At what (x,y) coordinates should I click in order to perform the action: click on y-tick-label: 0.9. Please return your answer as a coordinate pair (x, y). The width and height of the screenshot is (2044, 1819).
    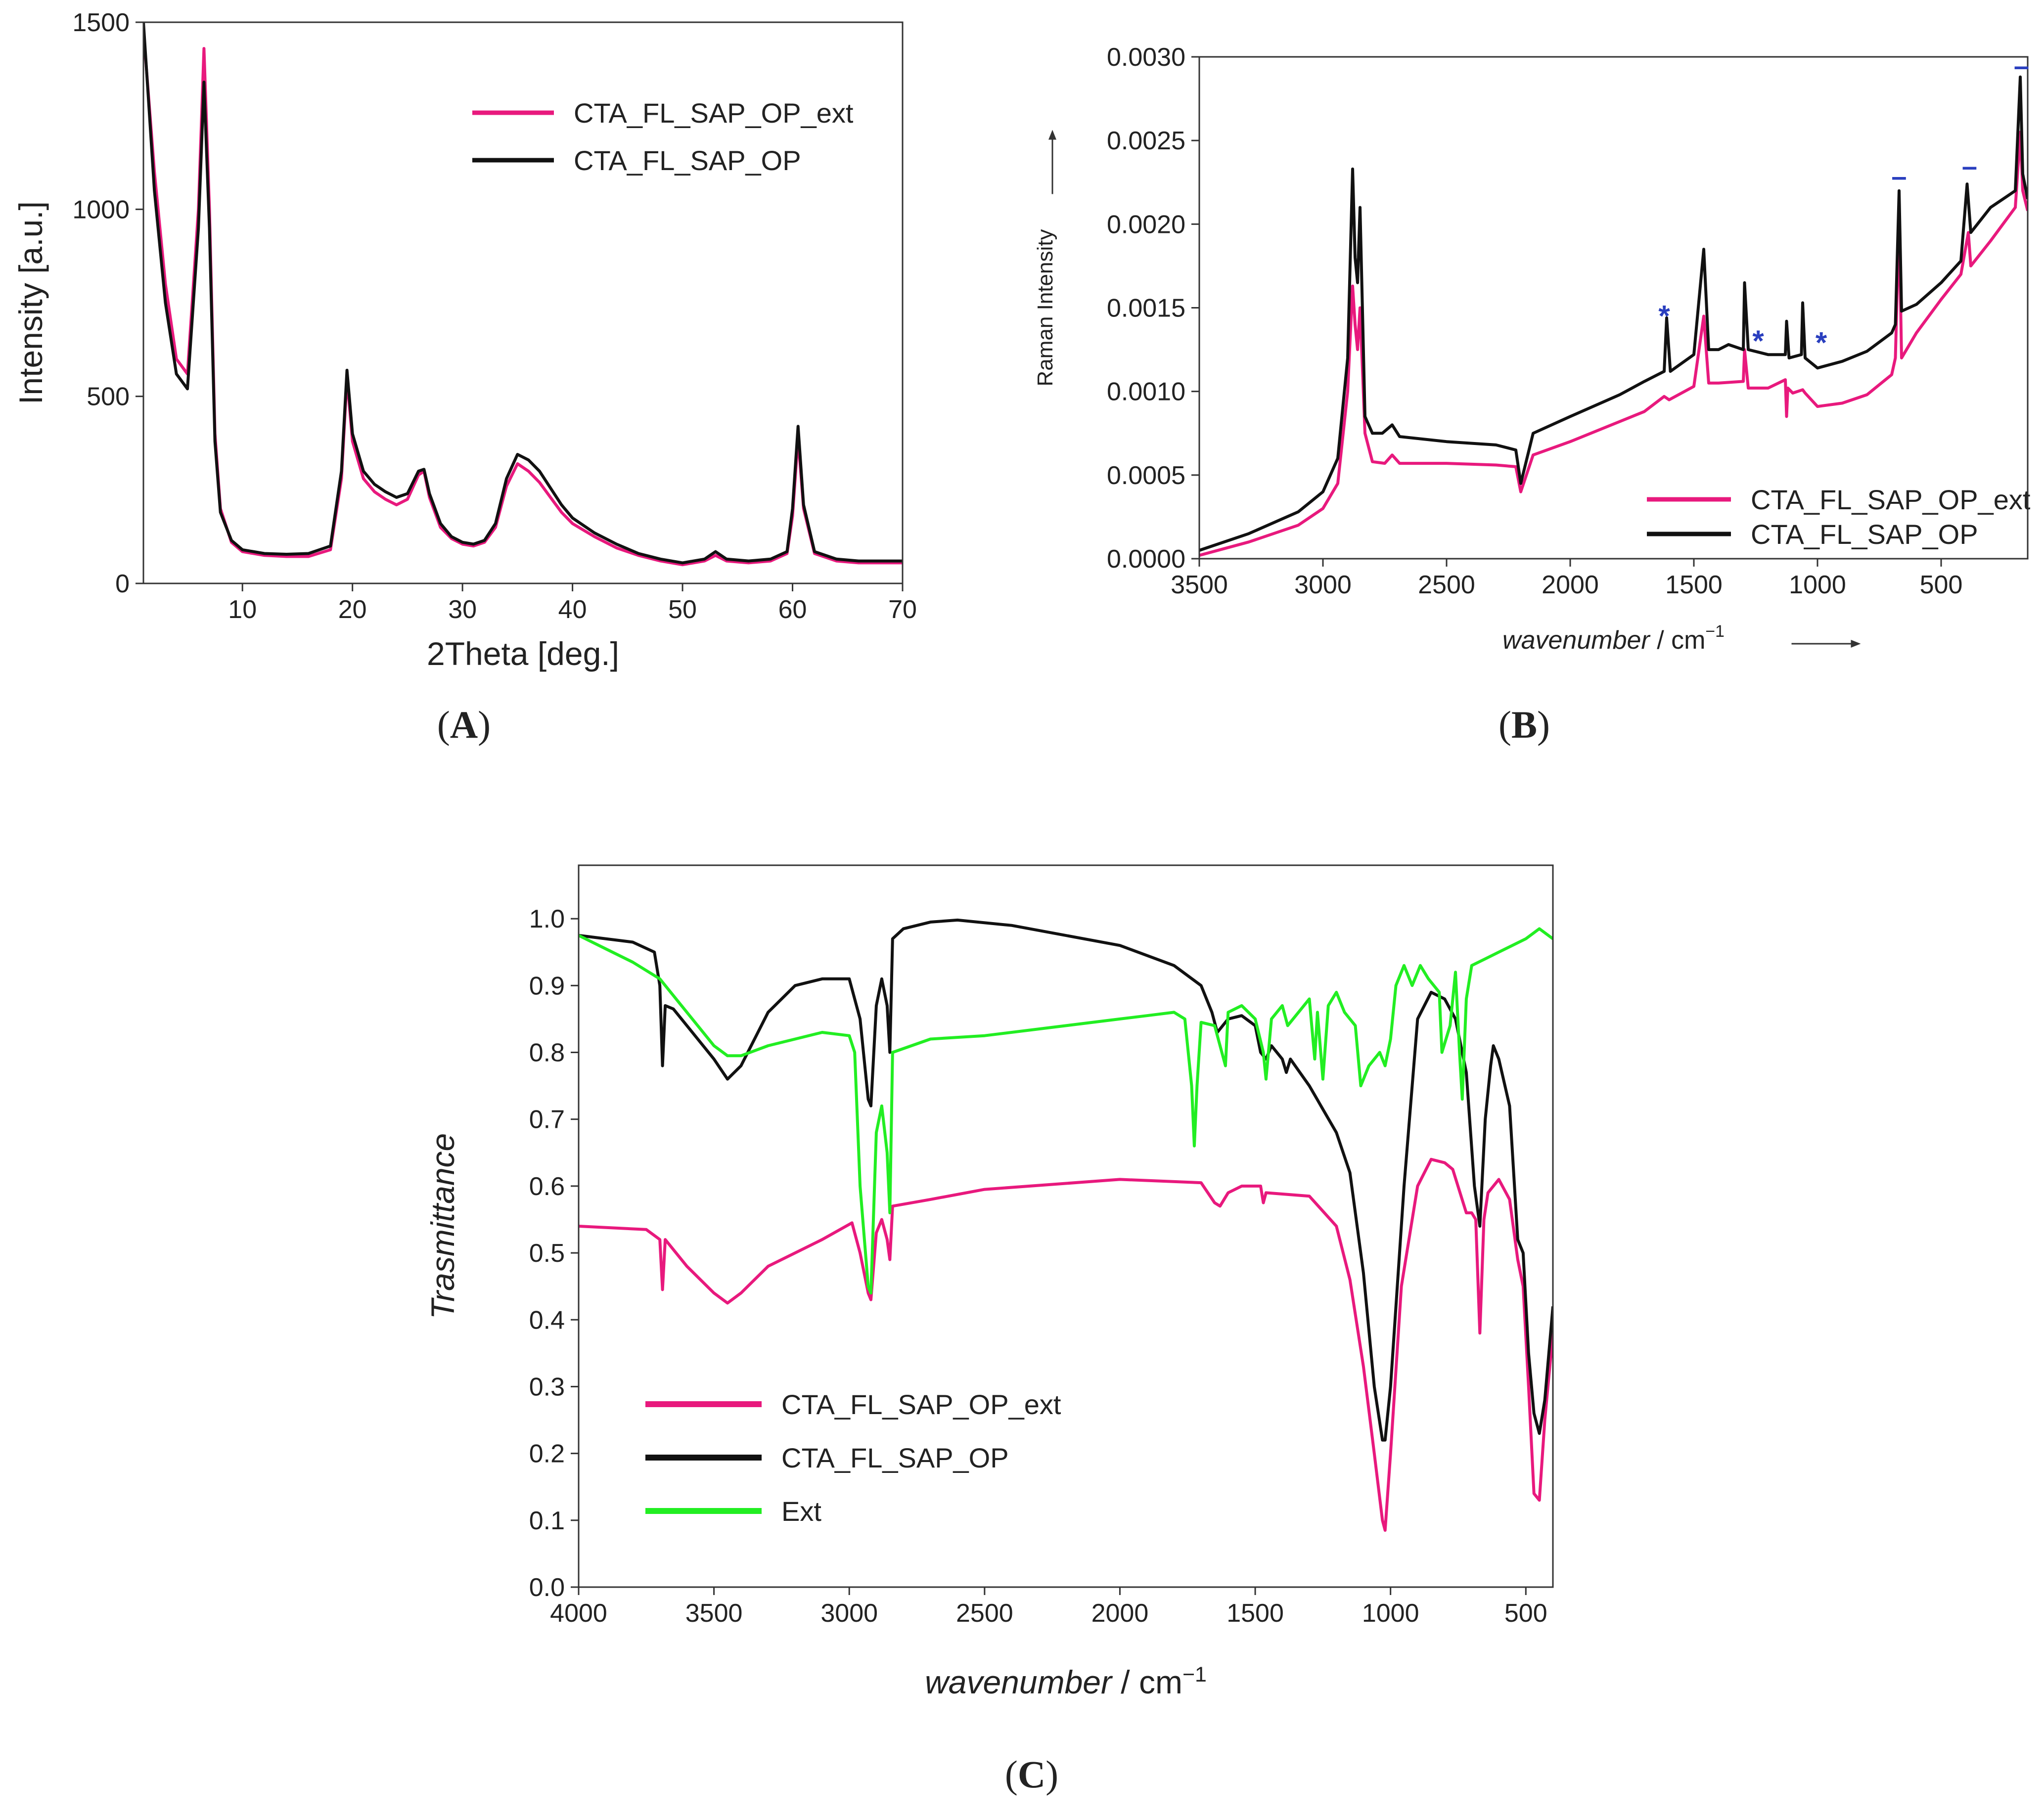
    Looking at the image, I should click on (547, 986).